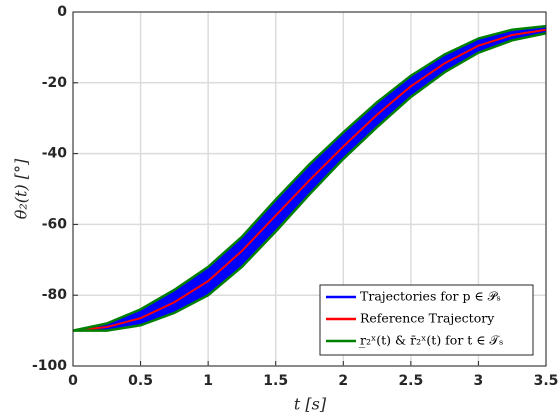 Image resolution: width=560 pixels, height=420 pixels. Describe the element at coordinates (62, 12) in the screenshot. I see `y-tick-label: 0` at that location.